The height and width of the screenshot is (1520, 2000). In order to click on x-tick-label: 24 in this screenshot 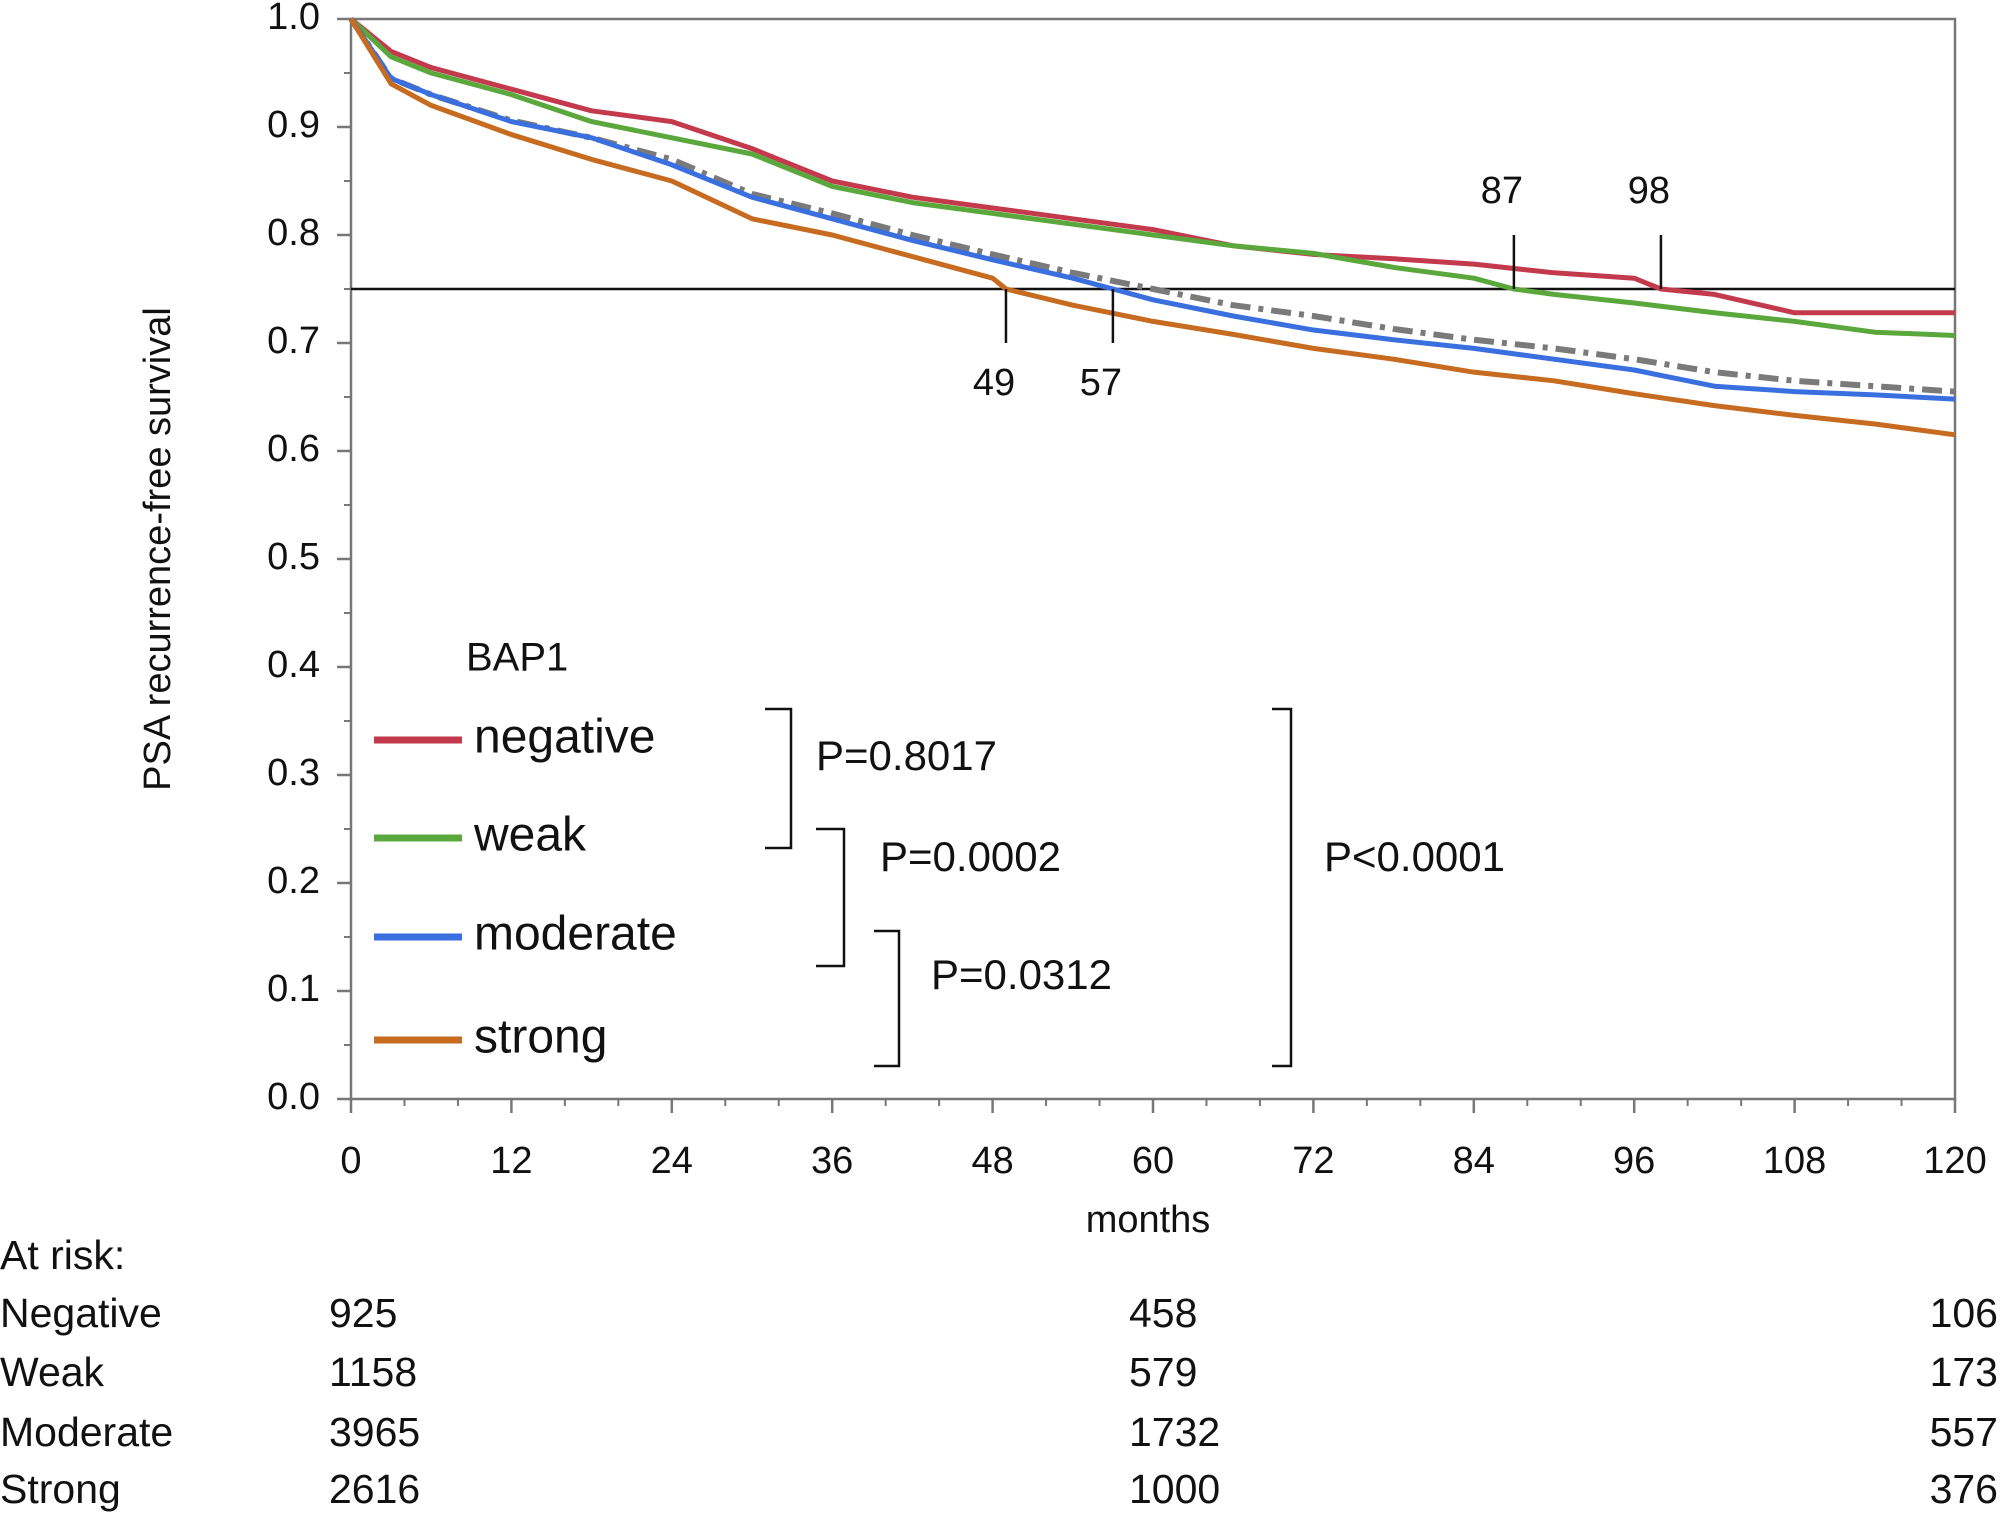, I will do `click(672, 1161)`.